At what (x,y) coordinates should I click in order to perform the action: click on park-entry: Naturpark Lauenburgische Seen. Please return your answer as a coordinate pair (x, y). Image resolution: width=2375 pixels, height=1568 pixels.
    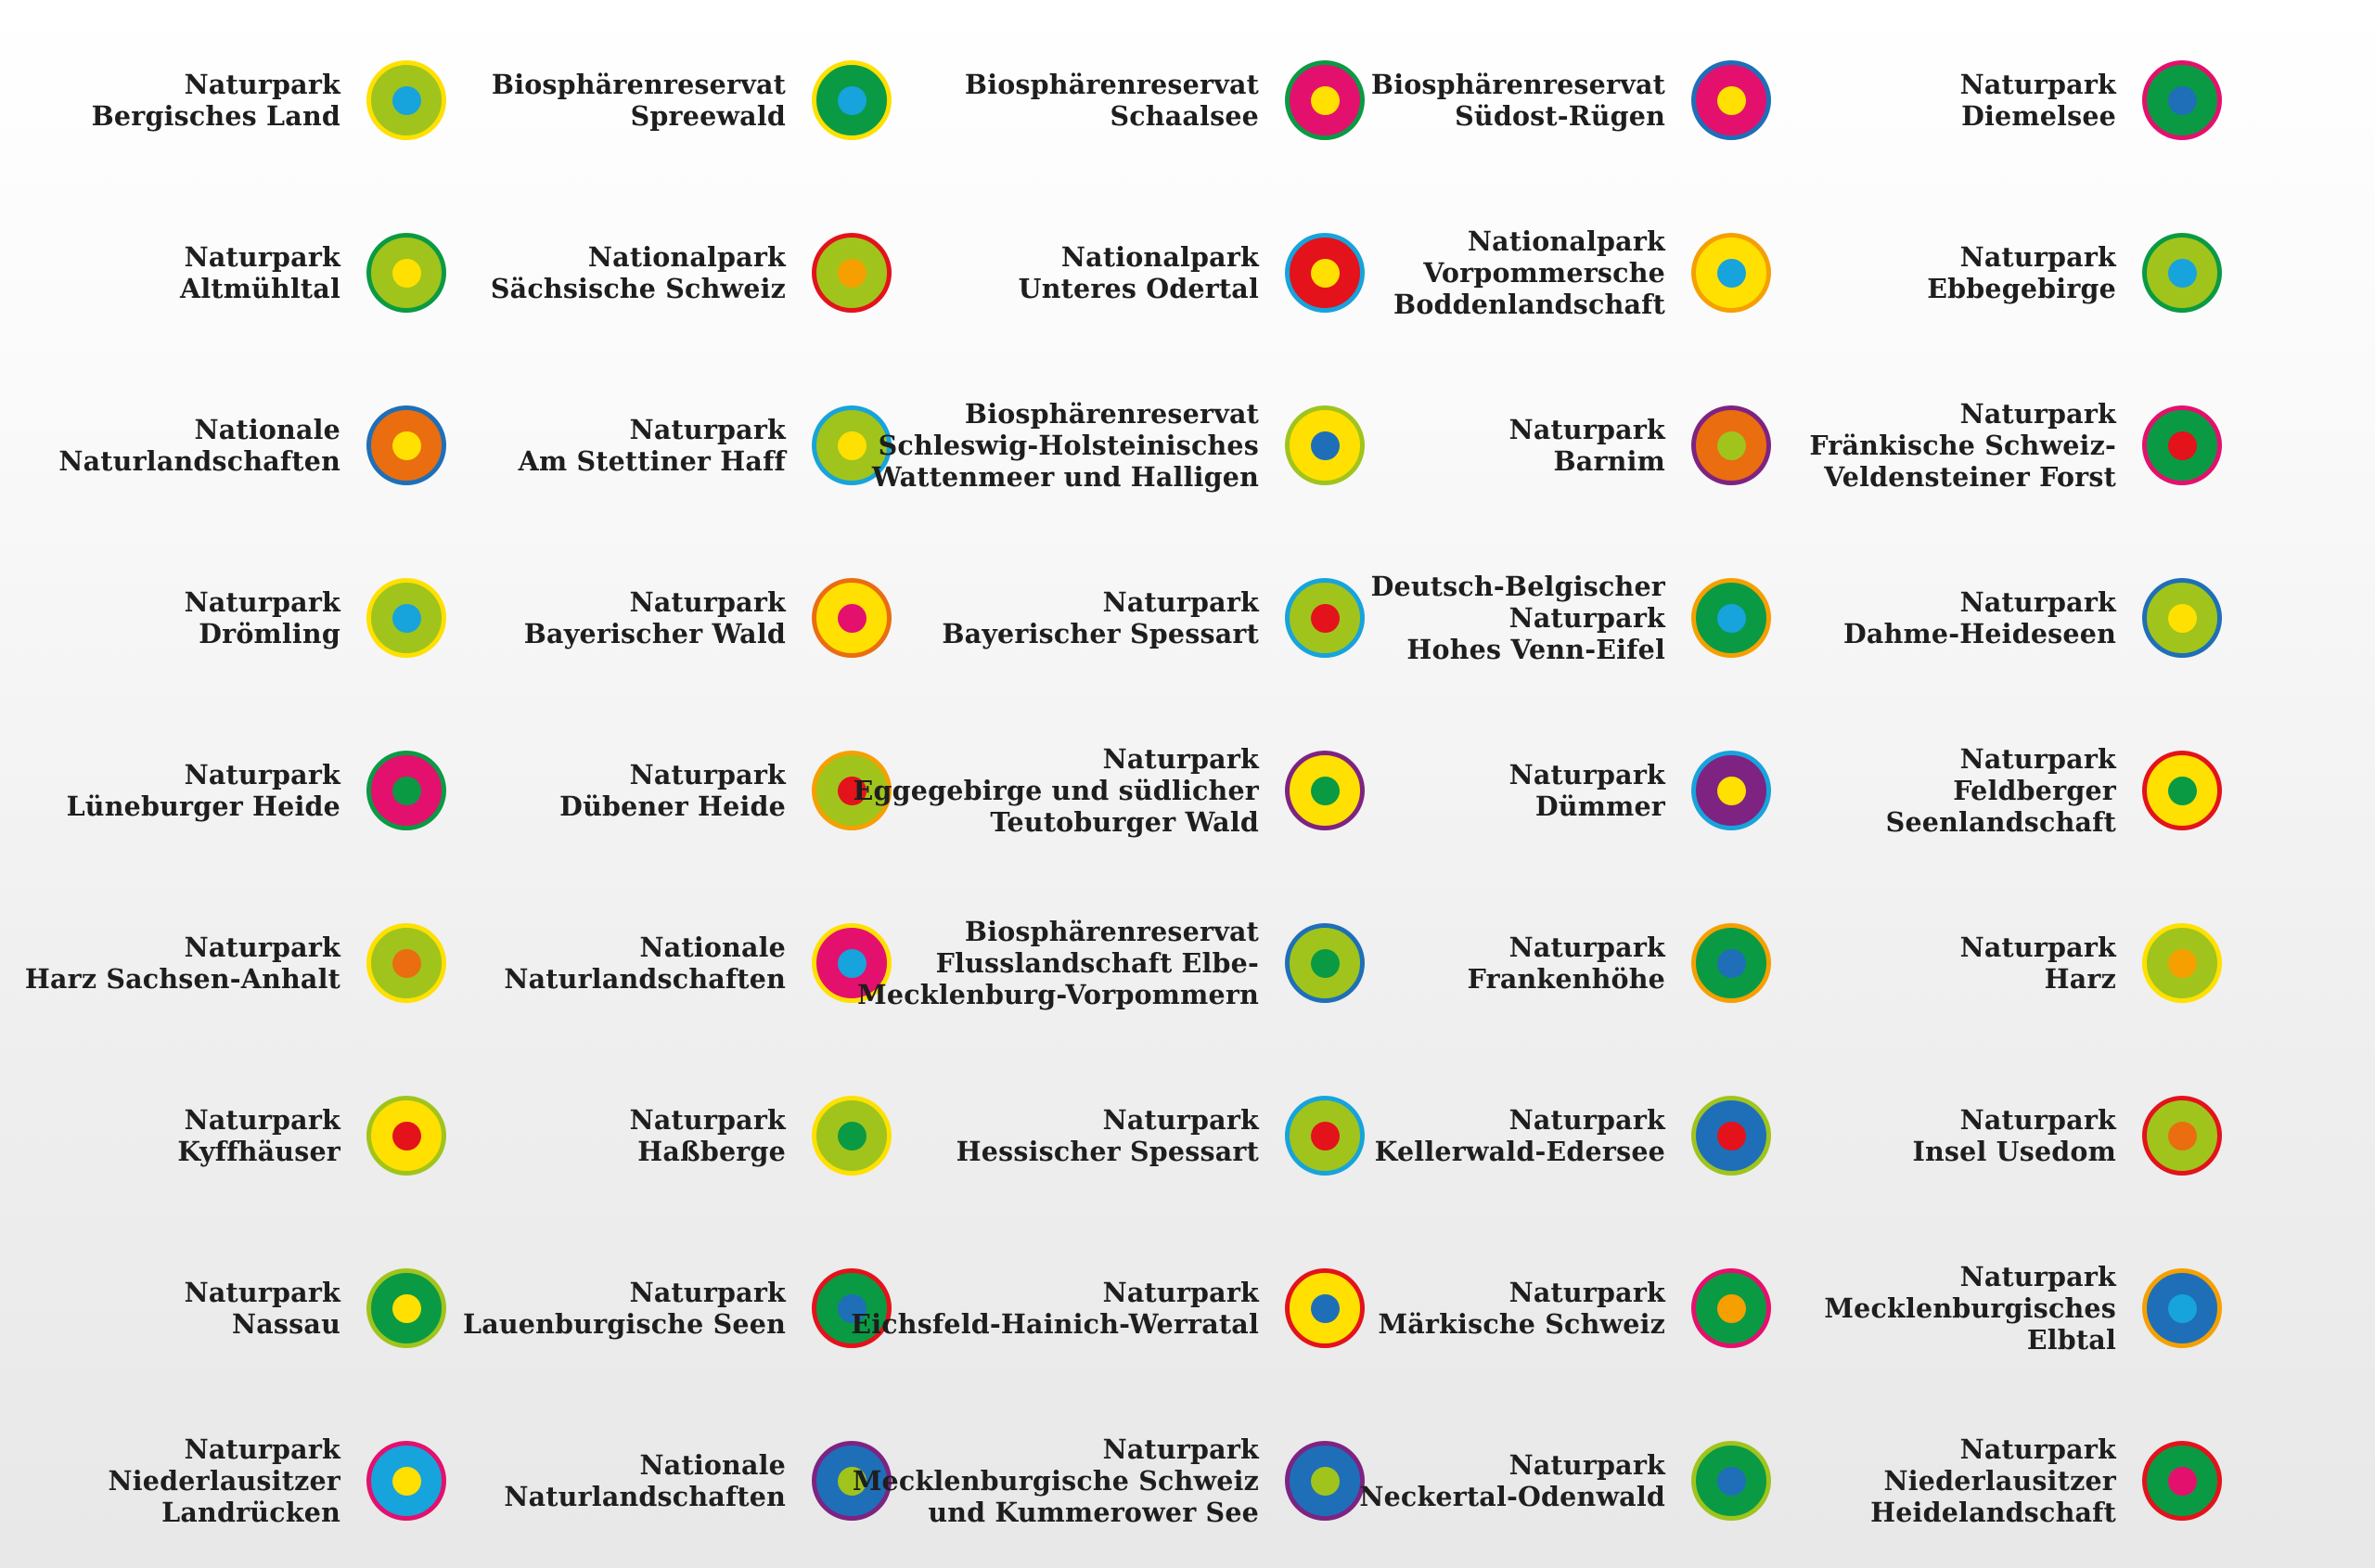
    Looking at the image, I should click on (676, 1308).